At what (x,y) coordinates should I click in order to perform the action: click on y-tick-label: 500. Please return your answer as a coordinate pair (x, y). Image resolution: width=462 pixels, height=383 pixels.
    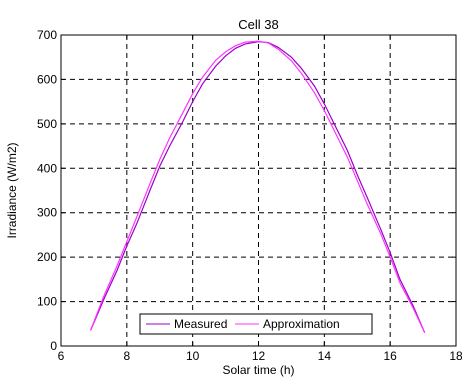
    Looking at the image, I should click on (47, 124).